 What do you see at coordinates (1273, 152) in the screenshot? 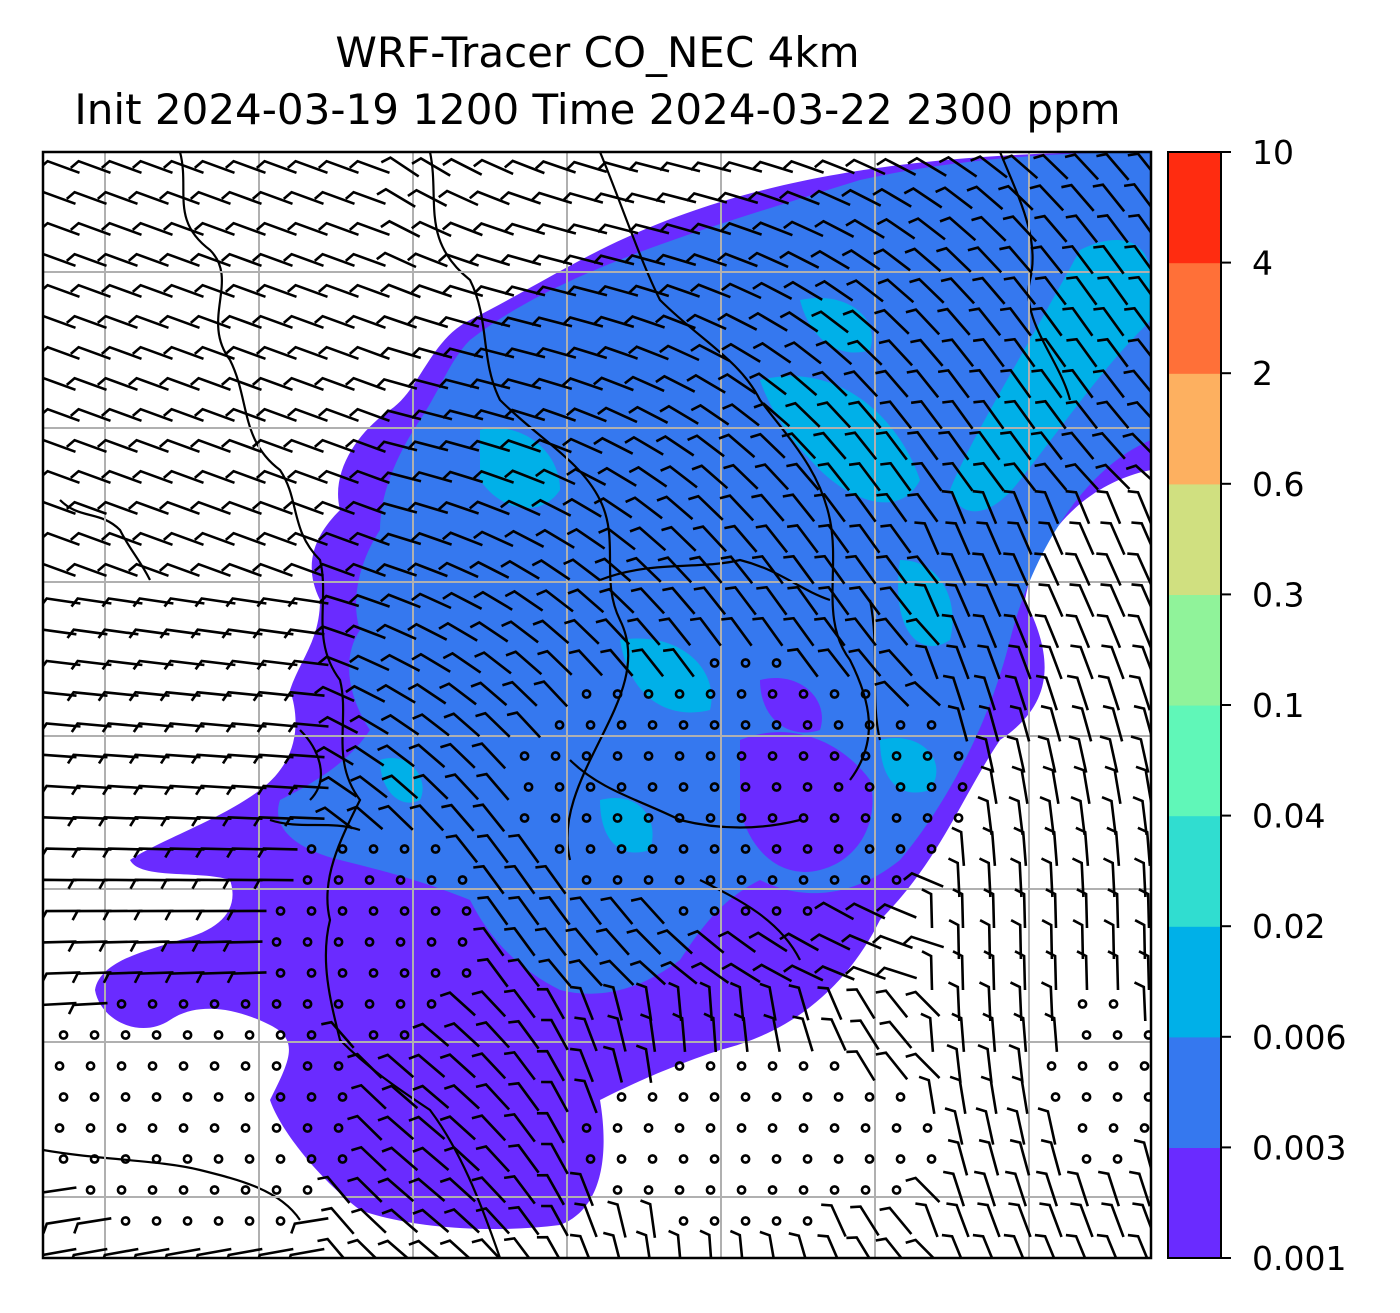
I see `colorbar-tick-label: 10` at bounding box center [1273, 152].